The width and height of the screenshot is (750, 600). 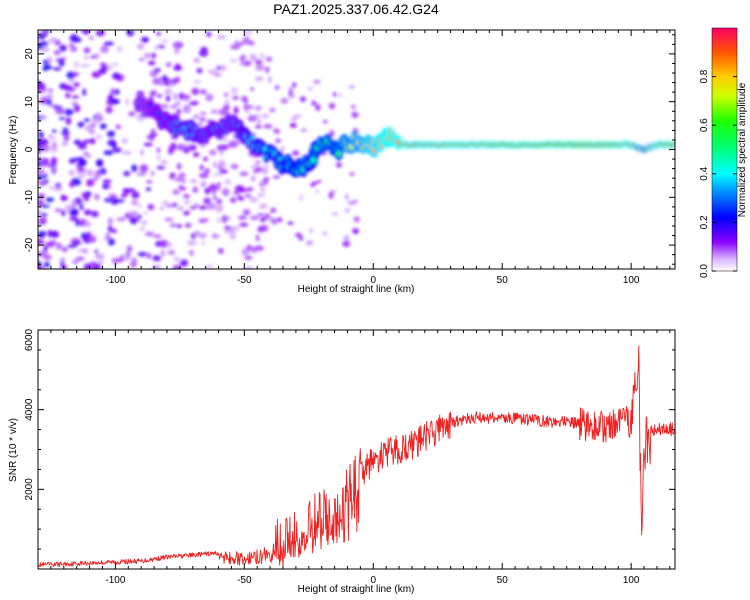 I want to click on heatmap-ytick-label: 10, so click(x=29, y=102).